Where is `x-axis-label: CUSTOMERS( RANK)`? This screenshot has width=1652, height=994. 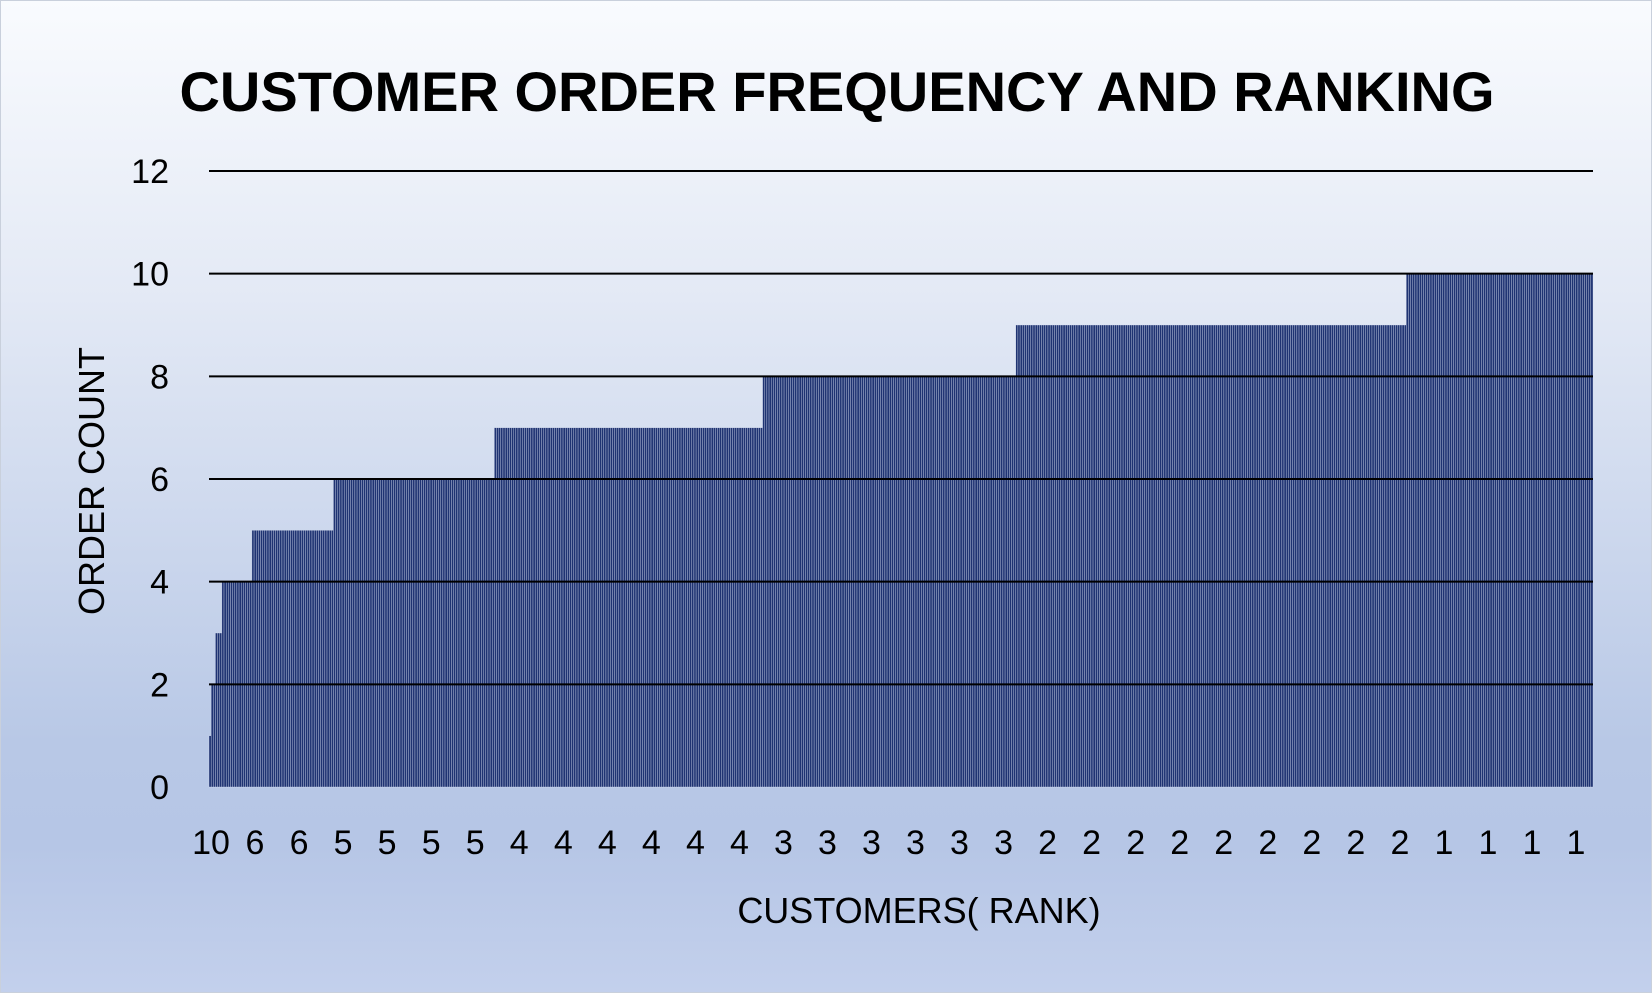
x-axis-label: CUSTOMERS( RANK) is located at coordinates (918, 910).